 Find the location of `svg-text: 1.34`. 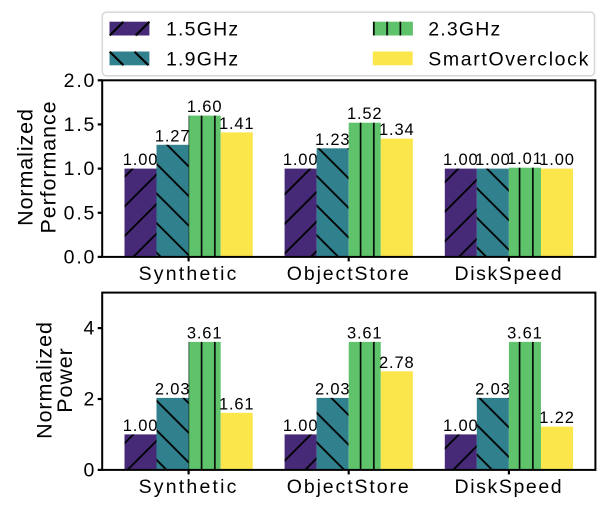

svg-text: 1.34 is located at coordinates (397, 130).